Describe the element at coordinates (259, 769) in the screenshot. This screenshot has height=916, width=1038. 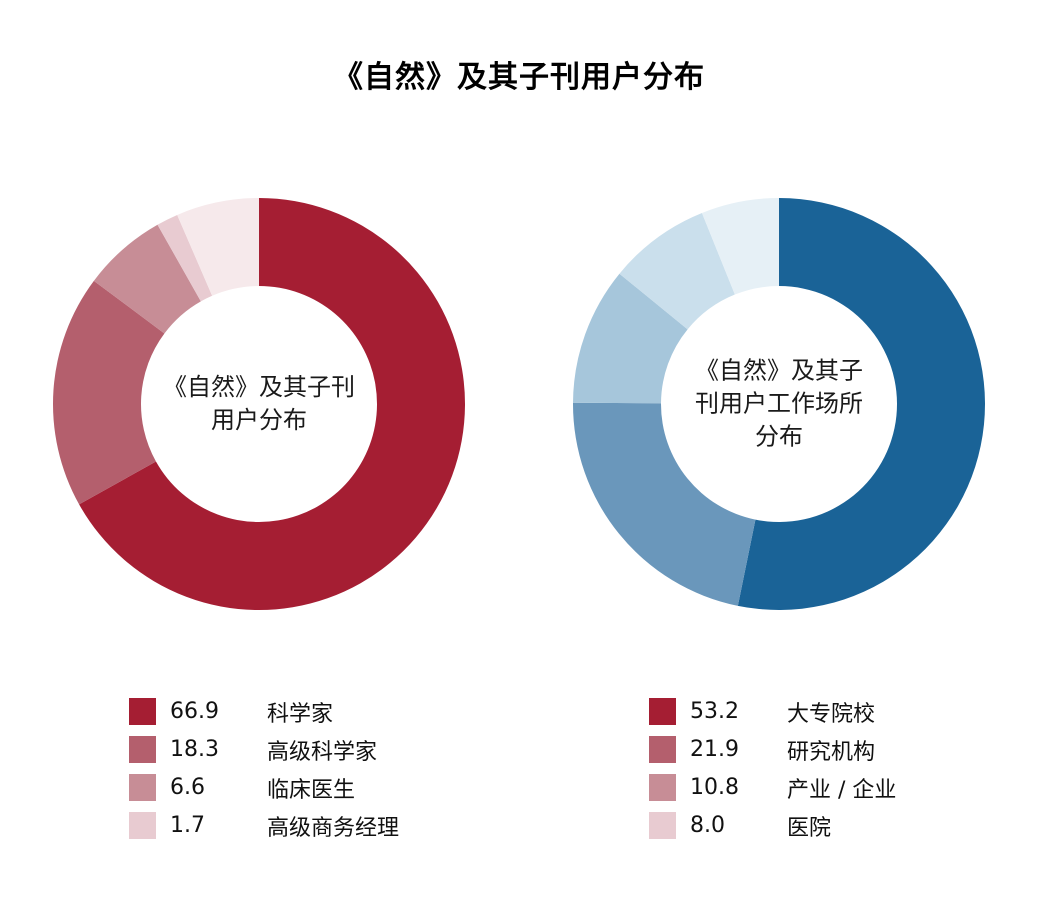
I see `legend-users: 66.9 科学家 18.3 高级科学家 6.6 临床医生 1.7 高级商务经理` at that location.